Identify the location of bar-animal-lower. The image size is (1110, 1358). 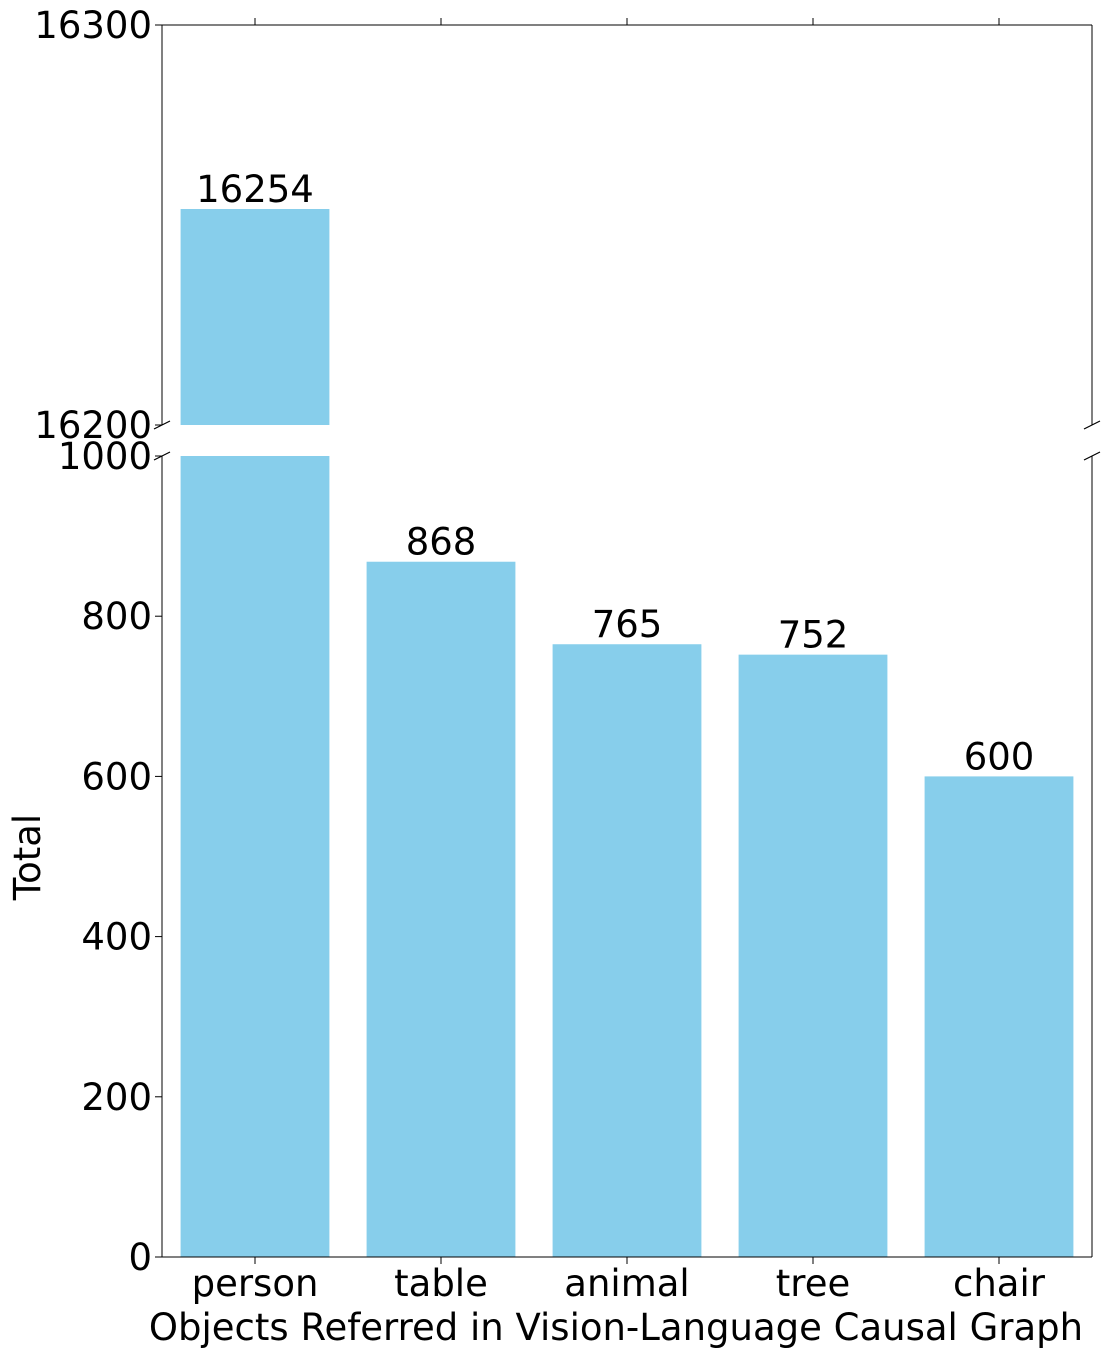
(627, 950).